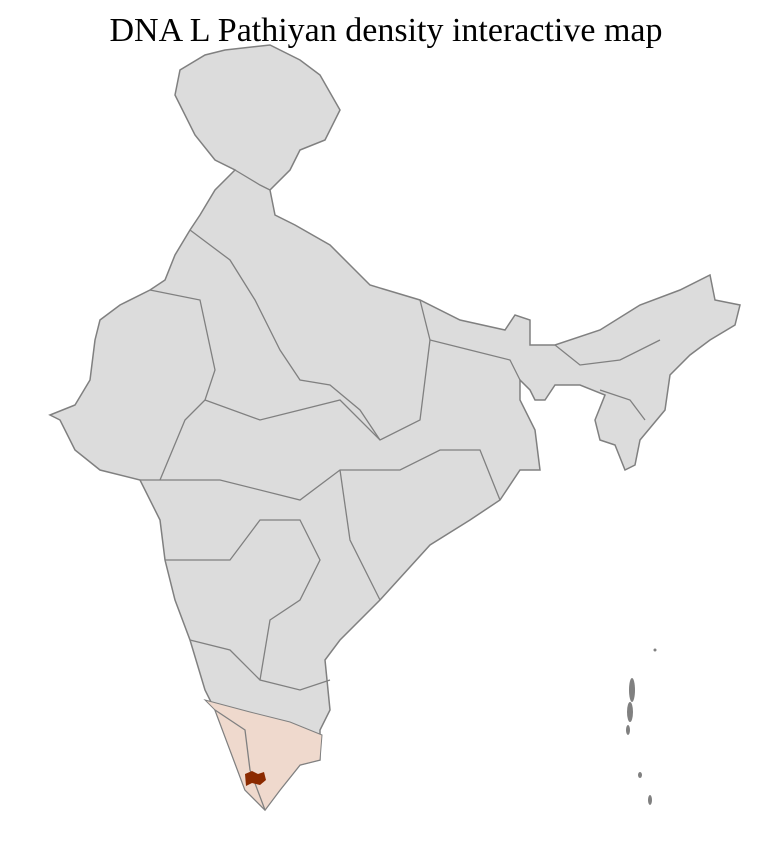 This screenshot has height=850, width=772. What do you see at coordinates (386, 30) in the screenshot?
I see `map-title: DNA L Pathiyan density interactive map` at bounding box center [386, 30].